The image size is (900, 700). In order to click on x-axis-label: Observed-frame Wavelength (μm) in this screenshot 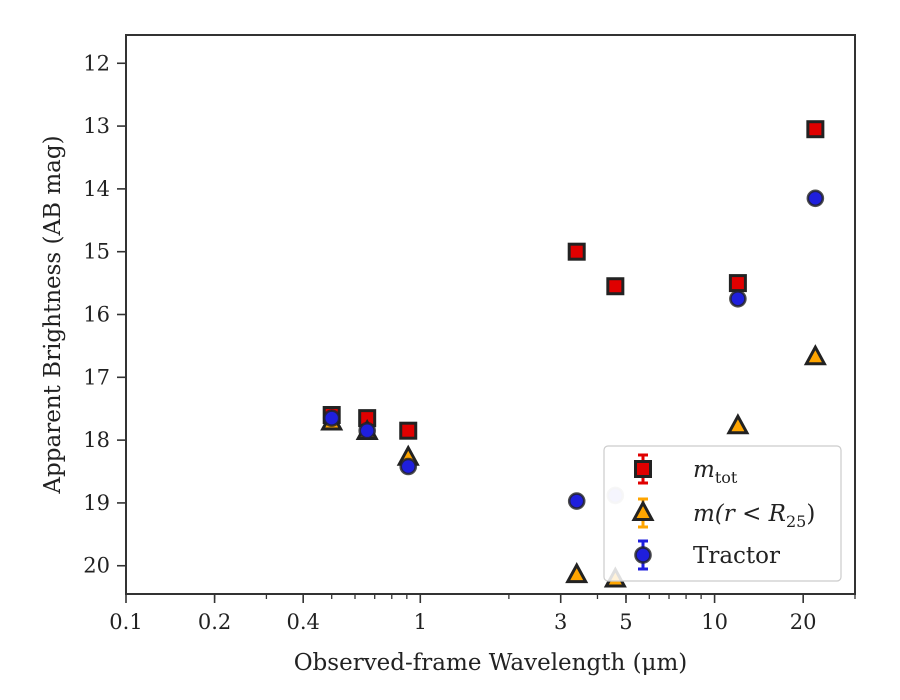, I will do `click(491, 663)`.